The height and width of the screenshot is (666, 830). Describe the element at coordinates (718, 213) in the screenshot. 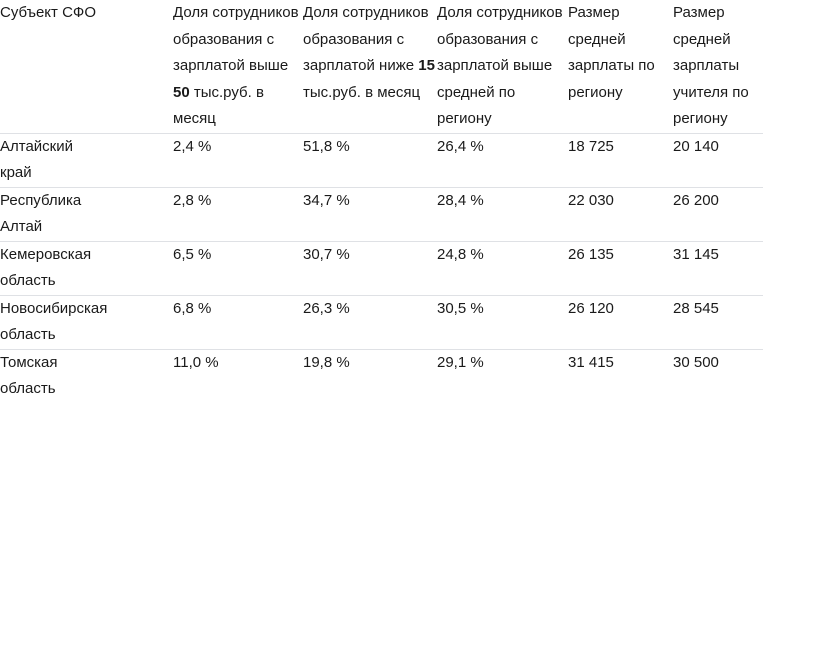

I see `avg-salary-teacher-cell: 26 200` at that location.